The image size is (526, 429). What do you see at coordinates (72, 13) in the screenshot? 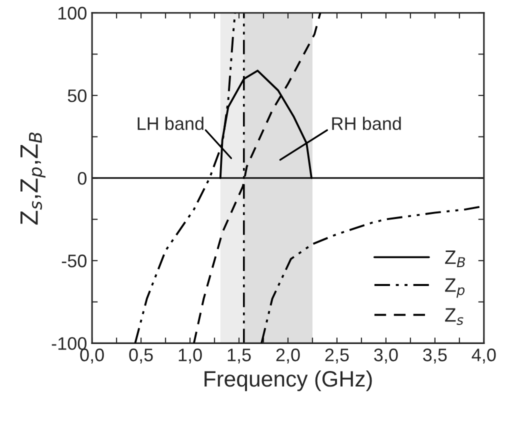
I see `y-tick-label: 100` at bounding box center [72, 13].